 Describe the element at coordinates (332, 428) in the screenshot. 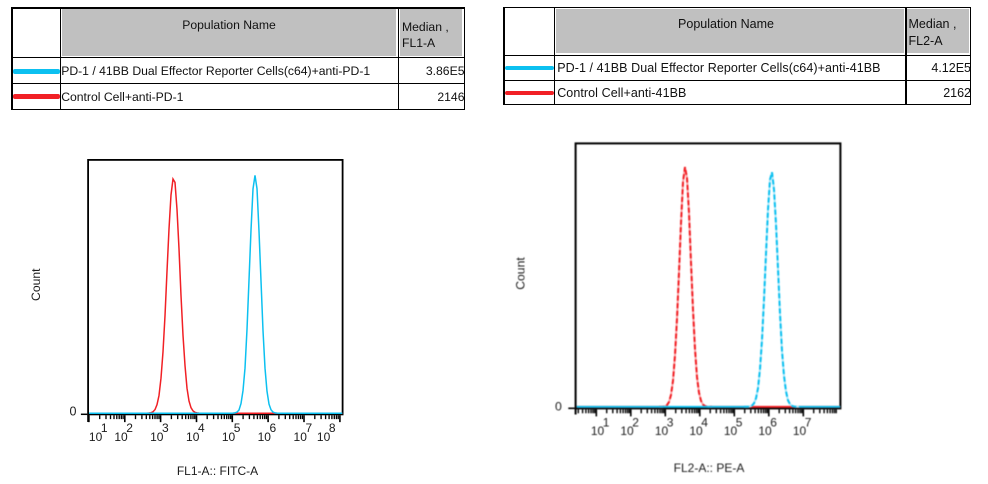

I see `svg-text: 8` at that location.